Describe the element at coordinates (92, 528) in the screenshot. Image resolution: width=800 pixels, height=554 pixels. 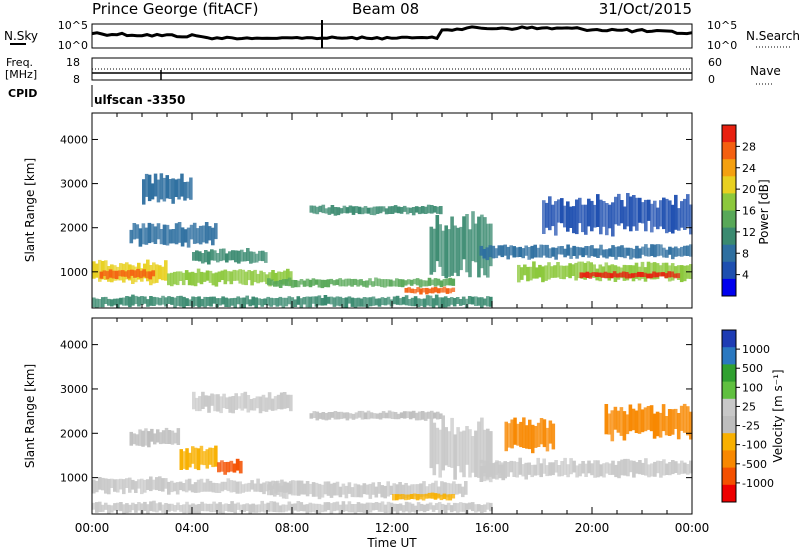
I see `time-label-0: 00:00` at that location.